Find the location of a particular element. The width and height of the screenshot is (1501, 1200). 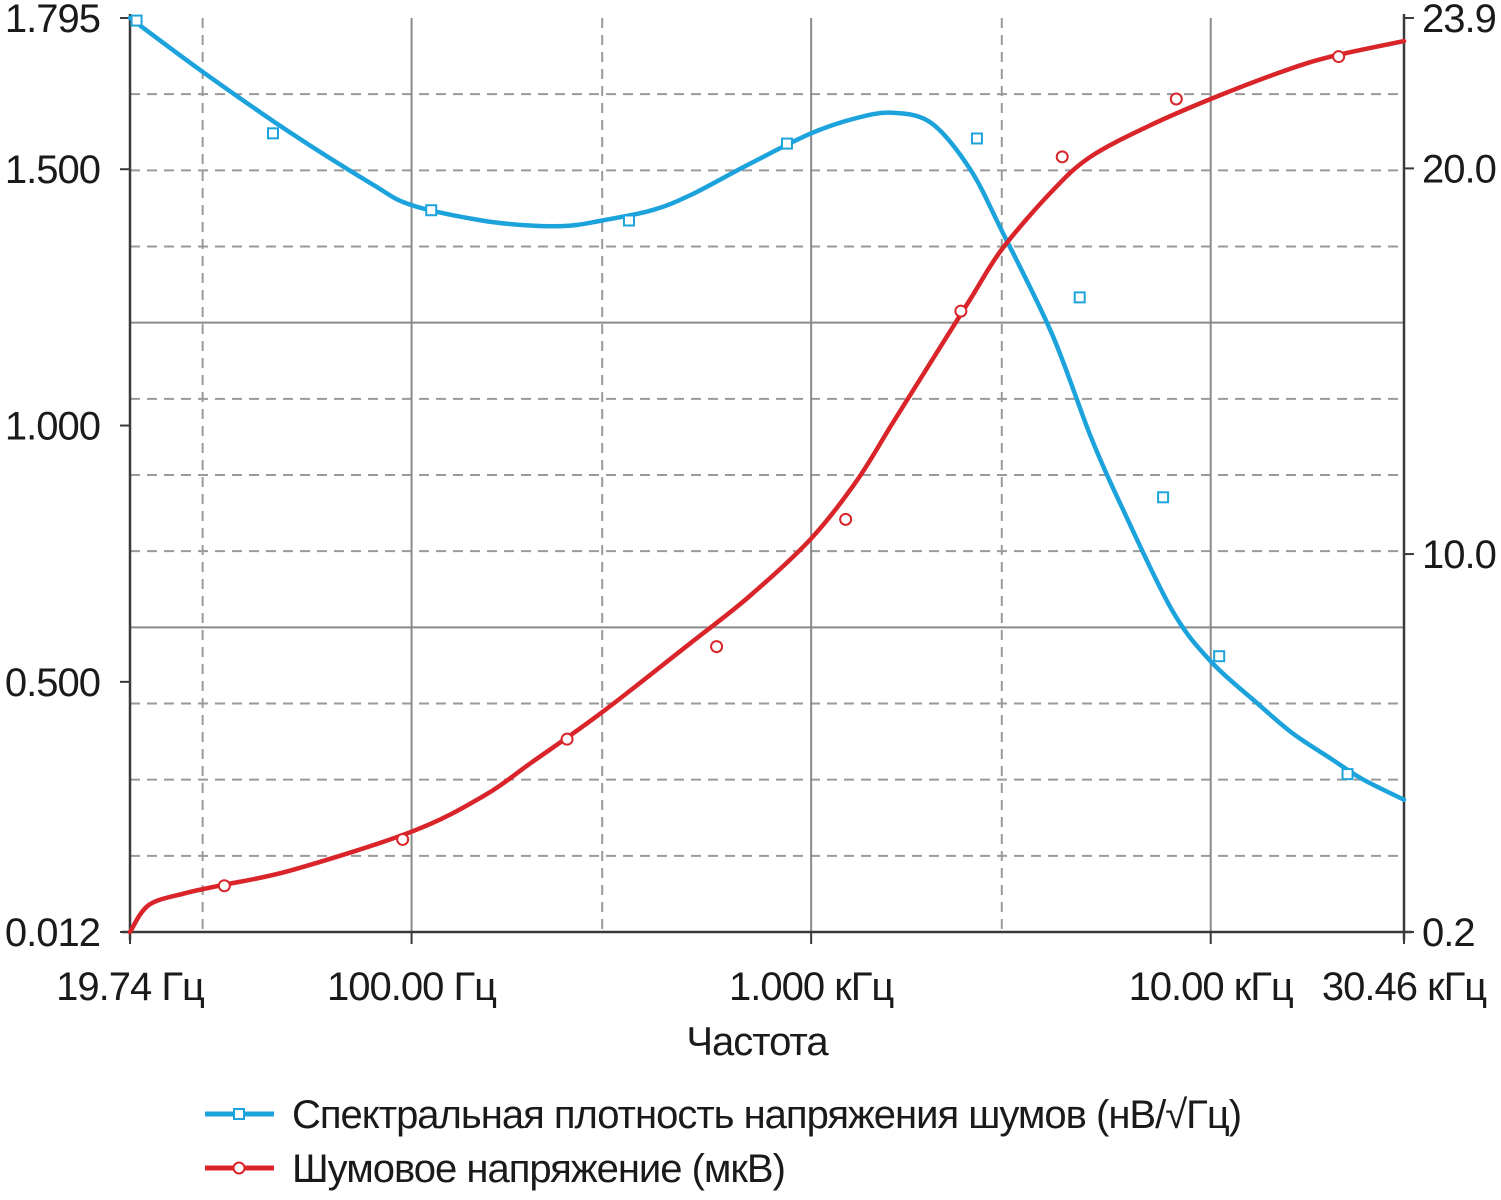

y-right-tick-label: 23.9 is located at coordinates (1459, 20).